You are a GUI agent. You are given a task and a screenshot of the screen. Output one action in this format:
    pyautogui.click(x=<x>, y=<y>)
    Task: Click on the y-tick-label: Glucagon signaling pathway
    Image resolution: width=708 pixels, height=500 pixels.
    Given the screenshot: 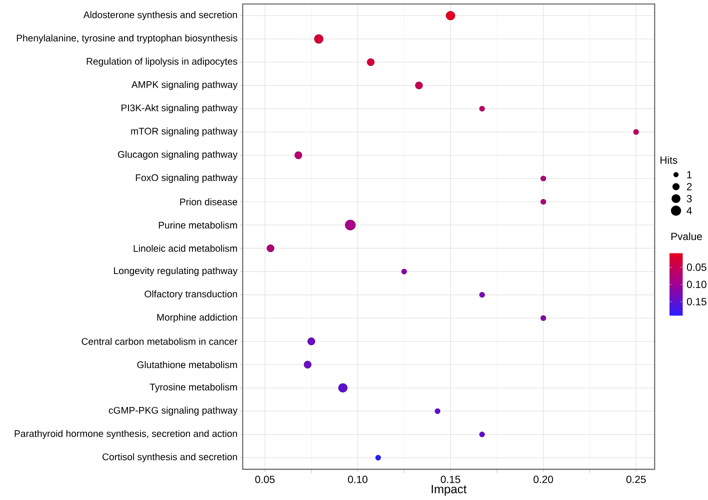 What is the action you would take?
    pyautogui.click(x=178, y=155)
    